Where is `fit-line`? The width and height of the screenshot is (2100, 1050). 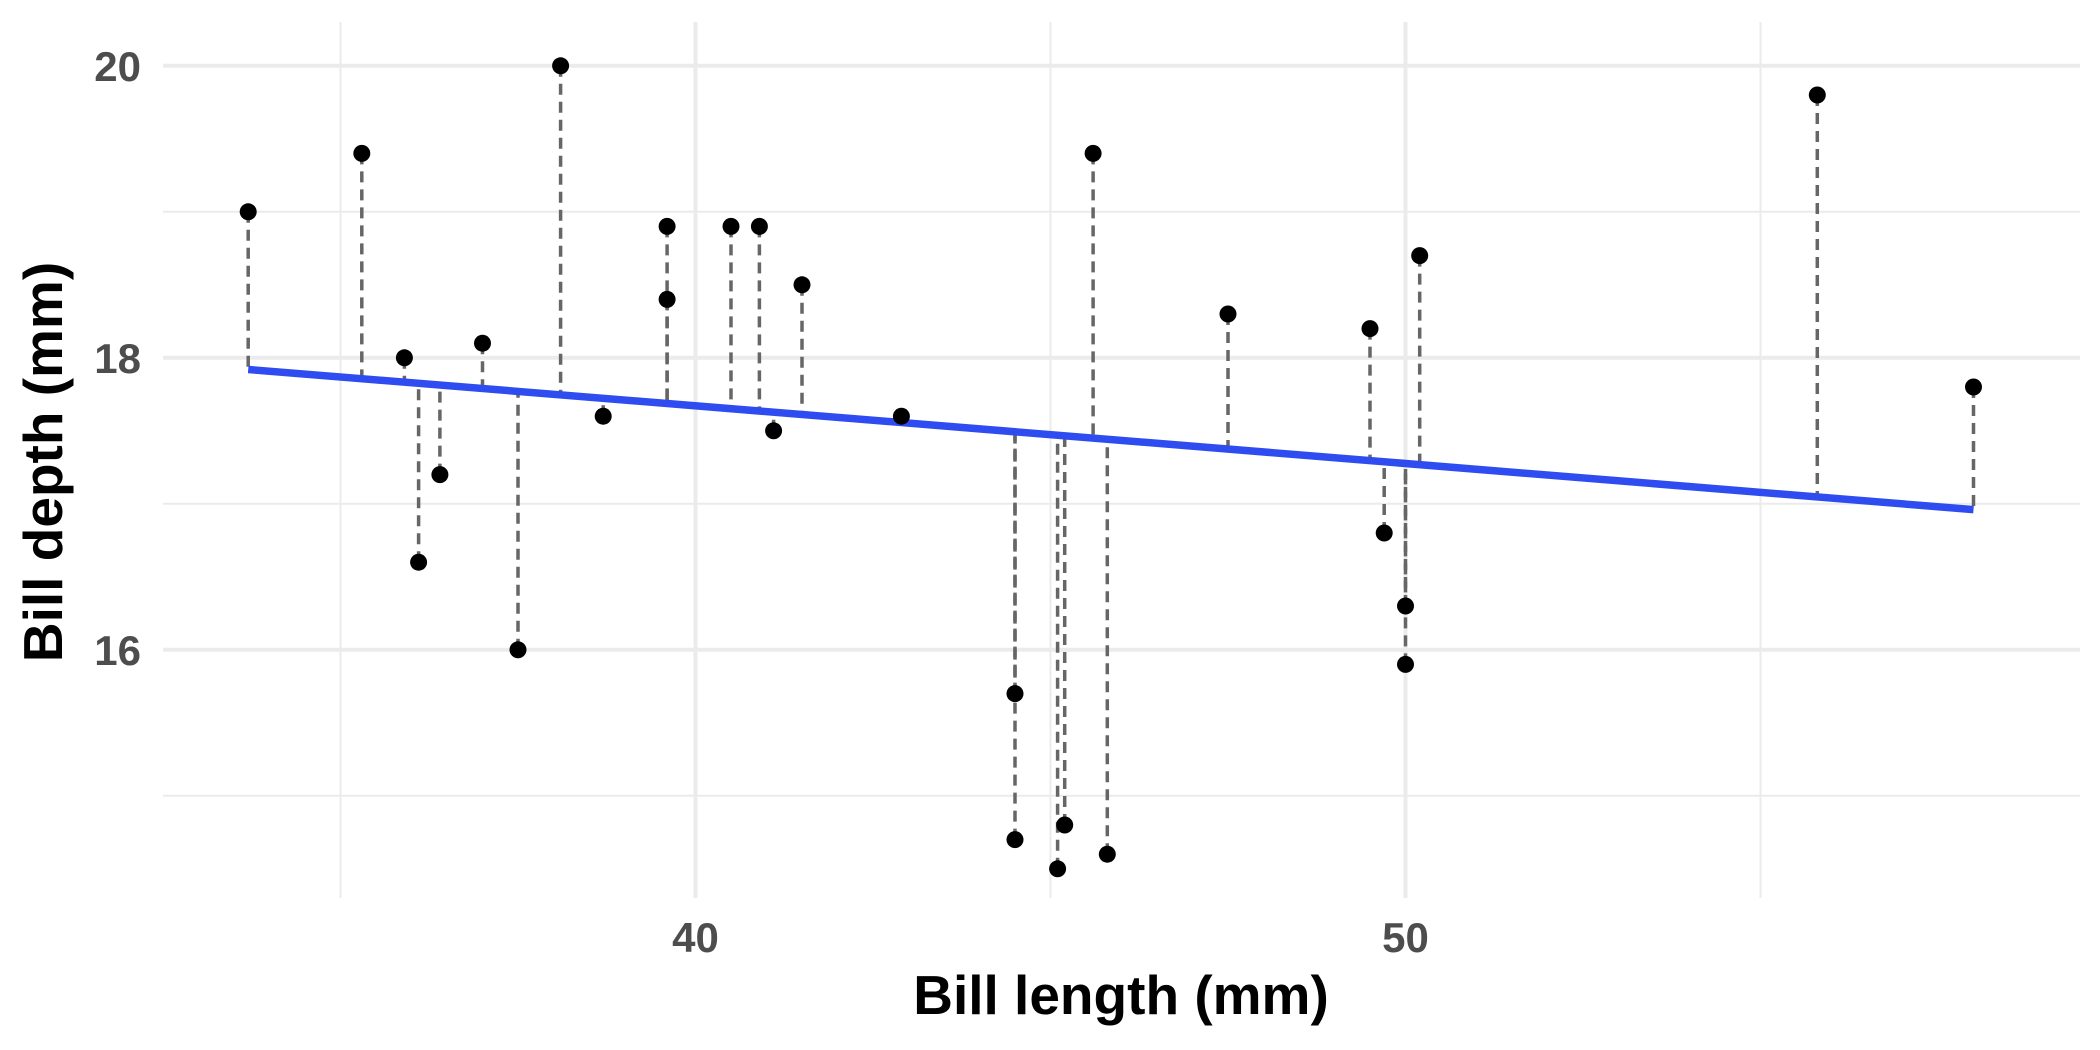 fit-line is located at coordinates (1110, 439).